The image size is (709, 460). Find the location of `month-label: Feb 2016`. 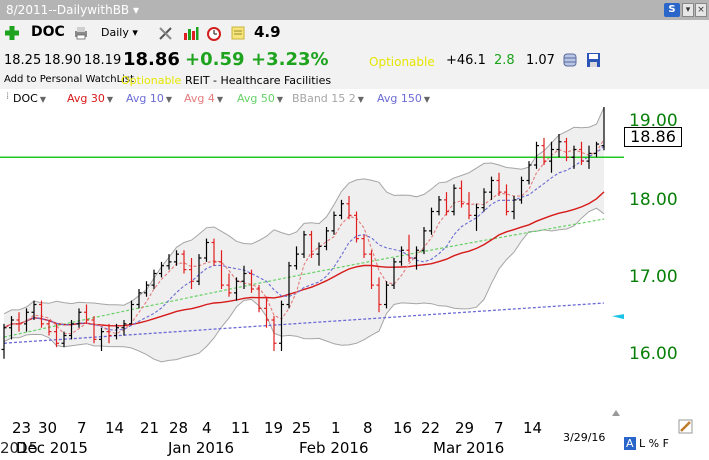

month-label: Feb 2016 is located at coordinates (334, 448).